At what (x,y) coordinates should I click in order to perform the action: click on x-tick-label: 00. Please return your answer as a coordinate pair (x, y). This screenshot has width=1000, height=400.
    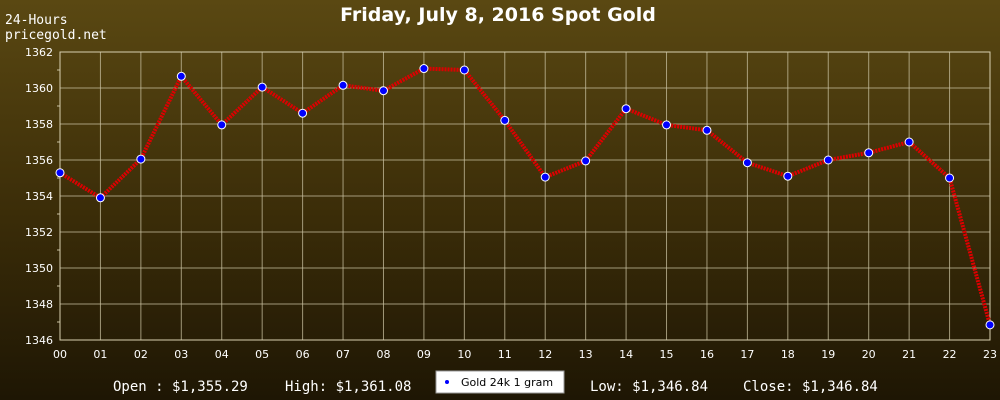
    Looking at the image, I should click on (60, 354).